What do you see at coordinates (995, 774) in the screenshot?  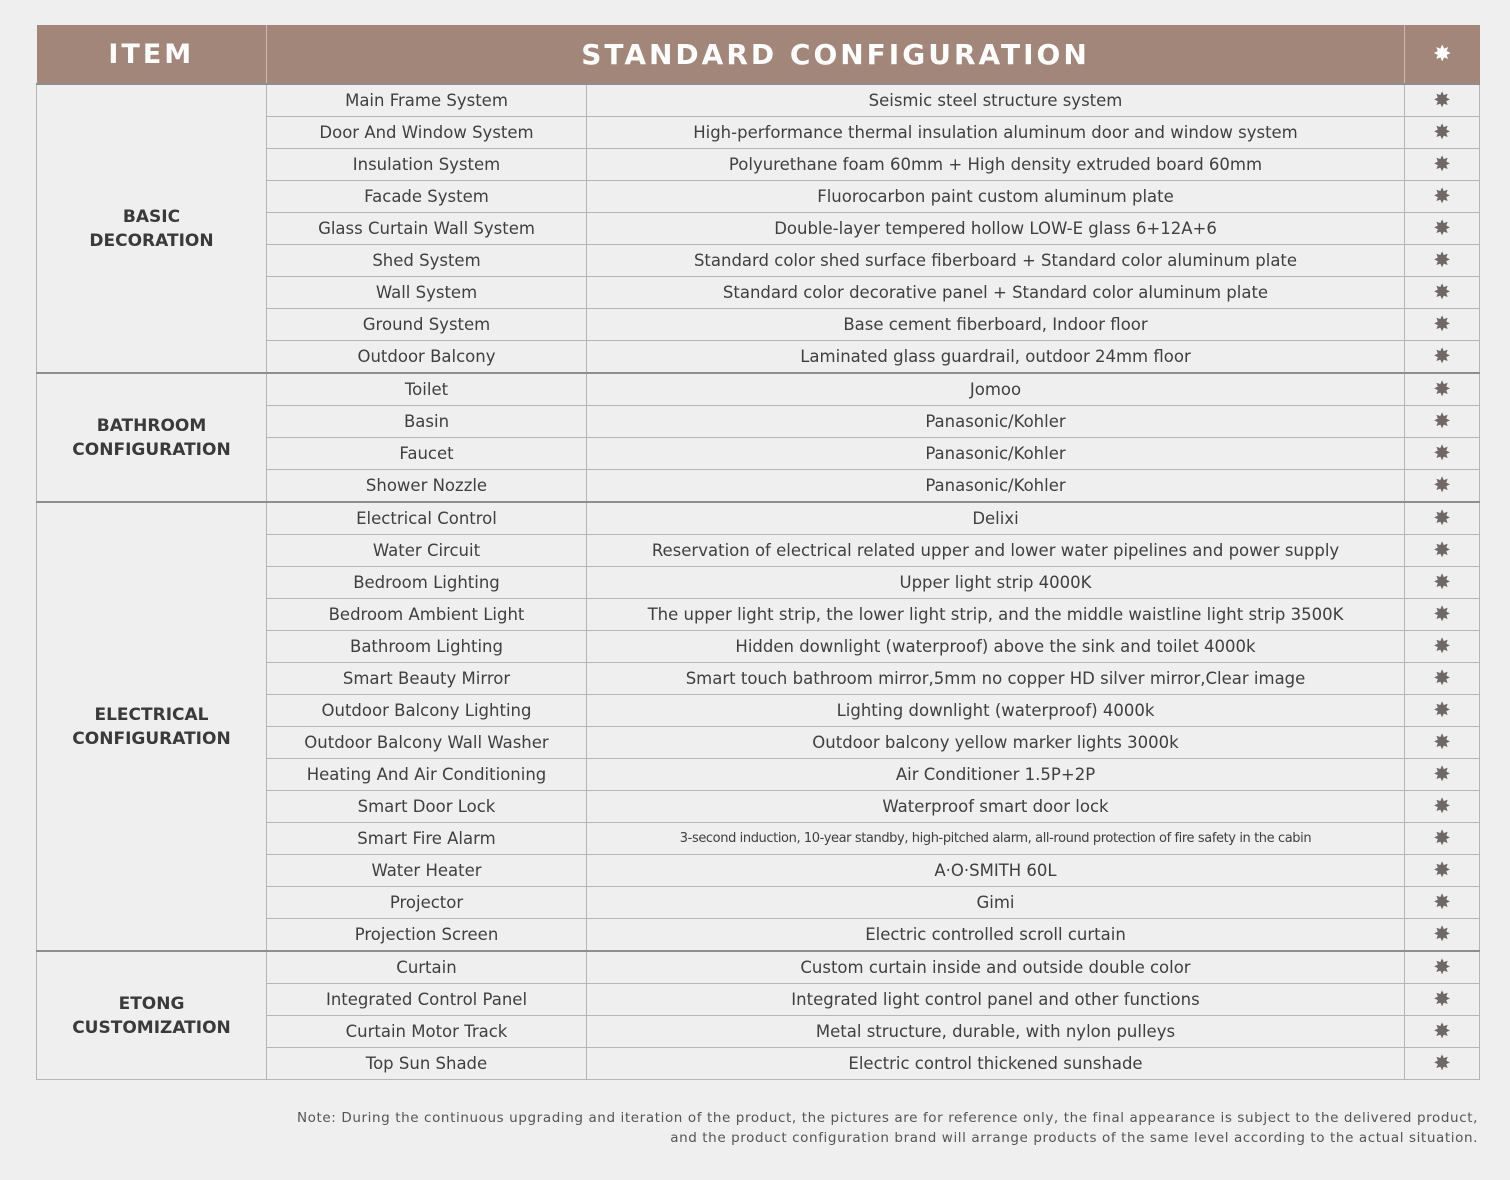 I see `item-configuration: Air Conditioner 1.5P+2P` at bounding box center [995, 774].